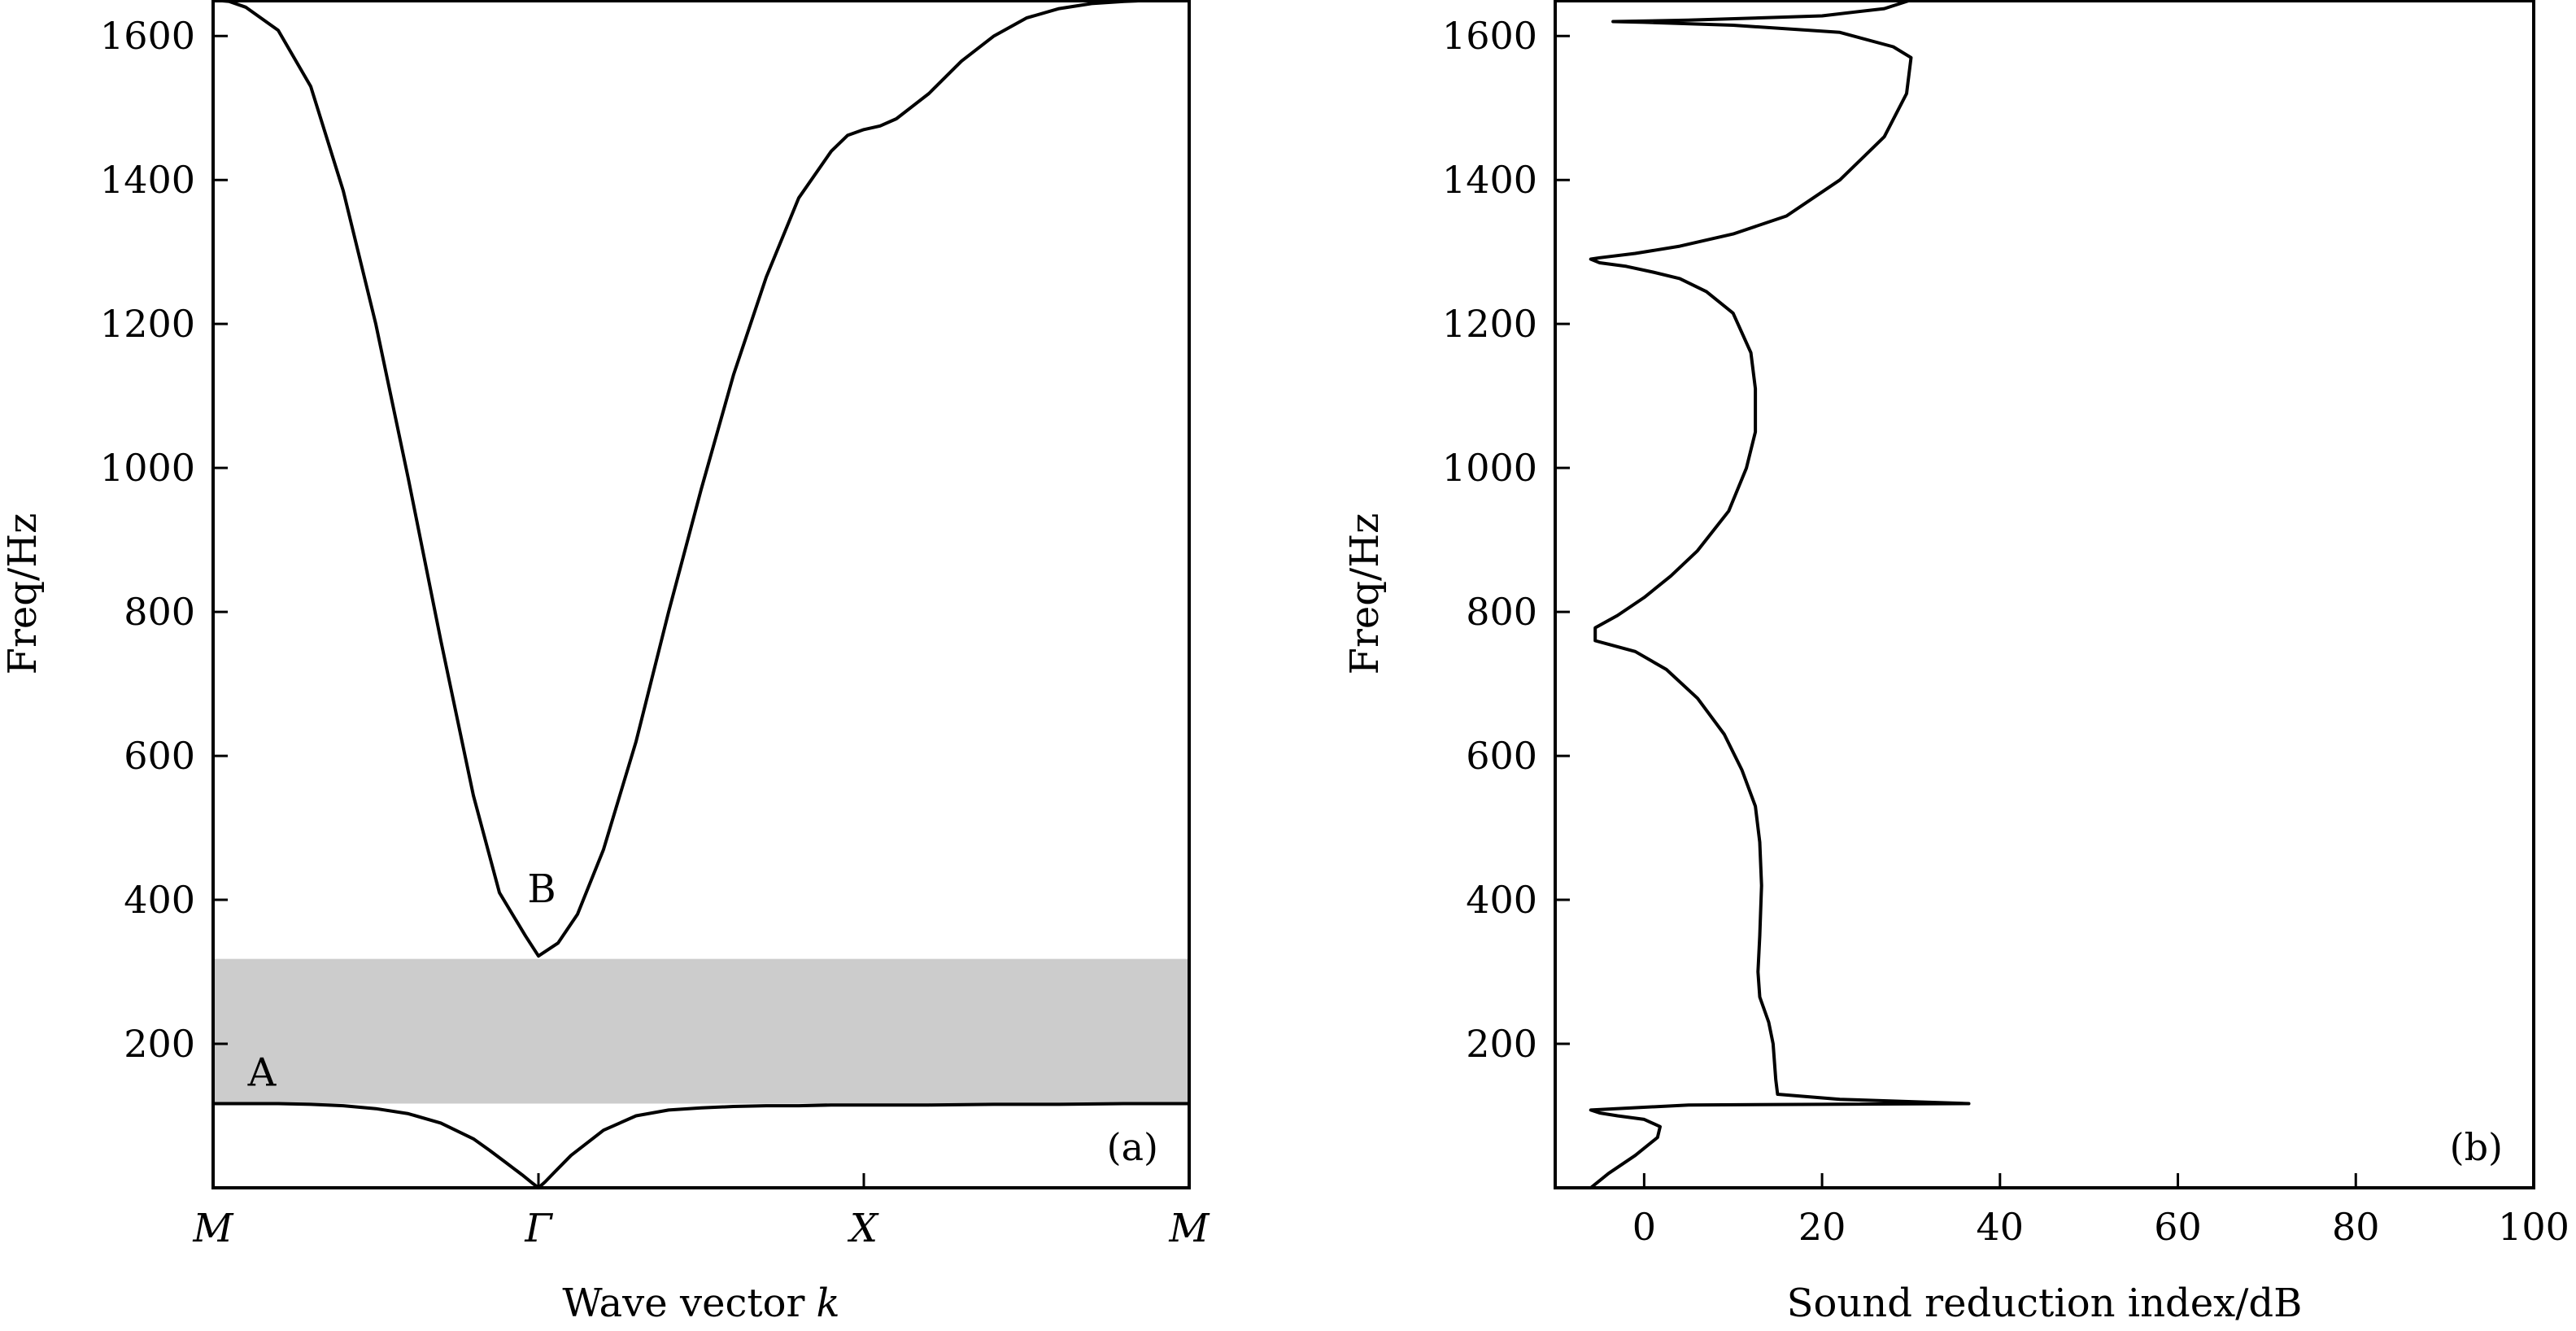 The image size is (2576, 1331). I want to click on x-tick-label: X, so click(863, 1228).